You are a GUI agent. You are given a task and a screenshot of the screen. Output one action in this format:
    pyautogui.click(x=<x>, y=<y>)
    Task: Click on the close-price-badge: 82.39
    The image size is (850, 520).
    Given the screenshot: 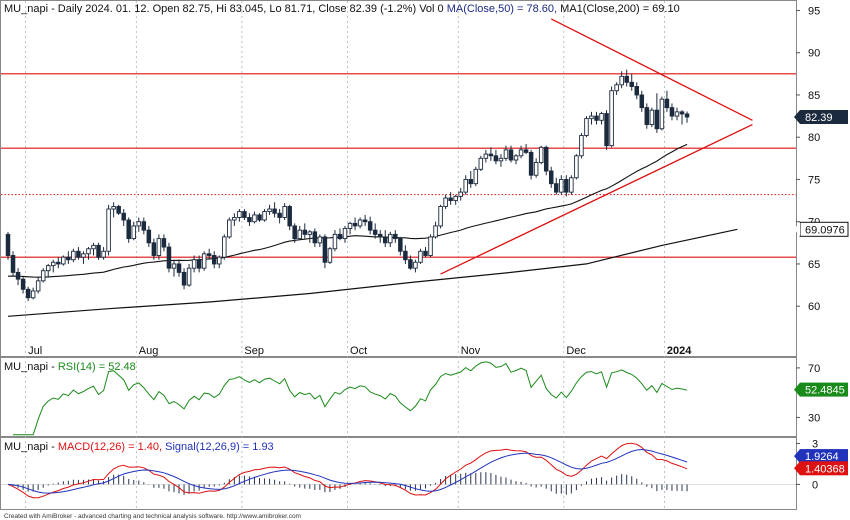 What is the action you would take?
    pyautogui.click(x=821, y=117)
    